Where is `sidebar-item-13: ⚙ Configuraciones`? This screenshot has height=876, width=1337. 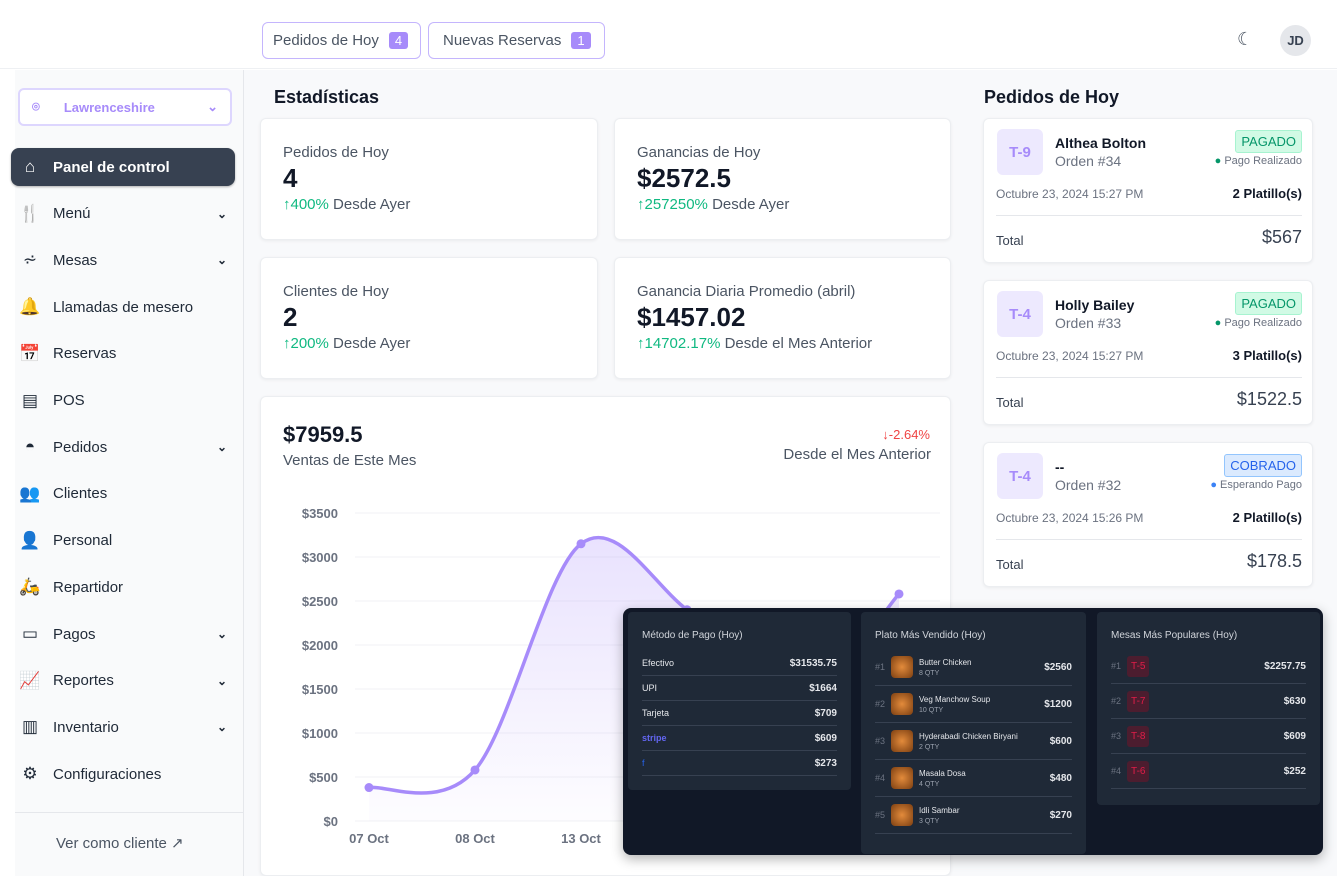 sidebar-item-13: ⚙ Configuraciones is located at coordinates (123, 774).